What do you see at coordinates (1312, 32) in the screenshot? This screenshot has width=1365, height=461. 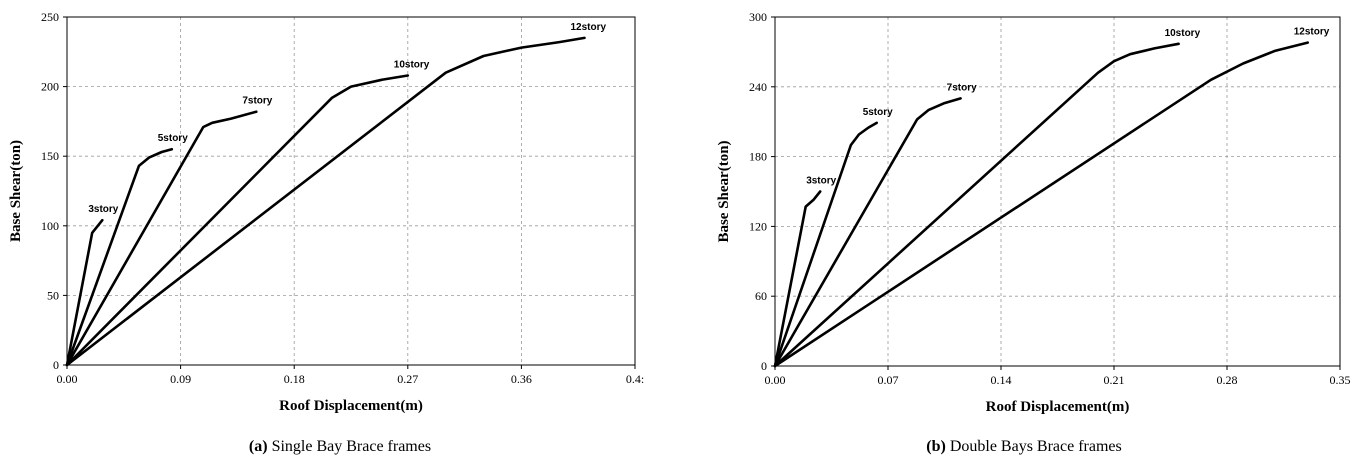 I see `chart-b-series-label-12story: 12story` at bounding box center [1312, 32].